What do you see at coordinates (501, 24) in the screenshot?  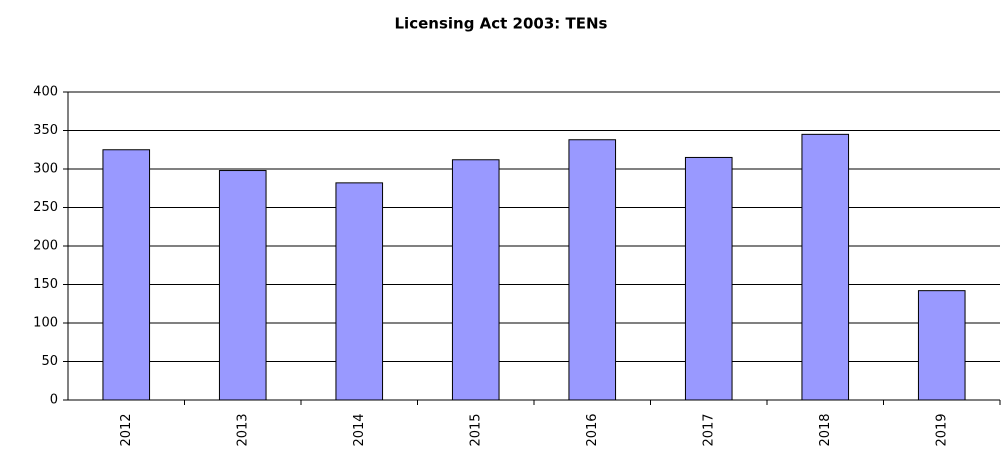 I see `chart-title: Licensing Act 2003: TENs` at bounding box center [501, 24].